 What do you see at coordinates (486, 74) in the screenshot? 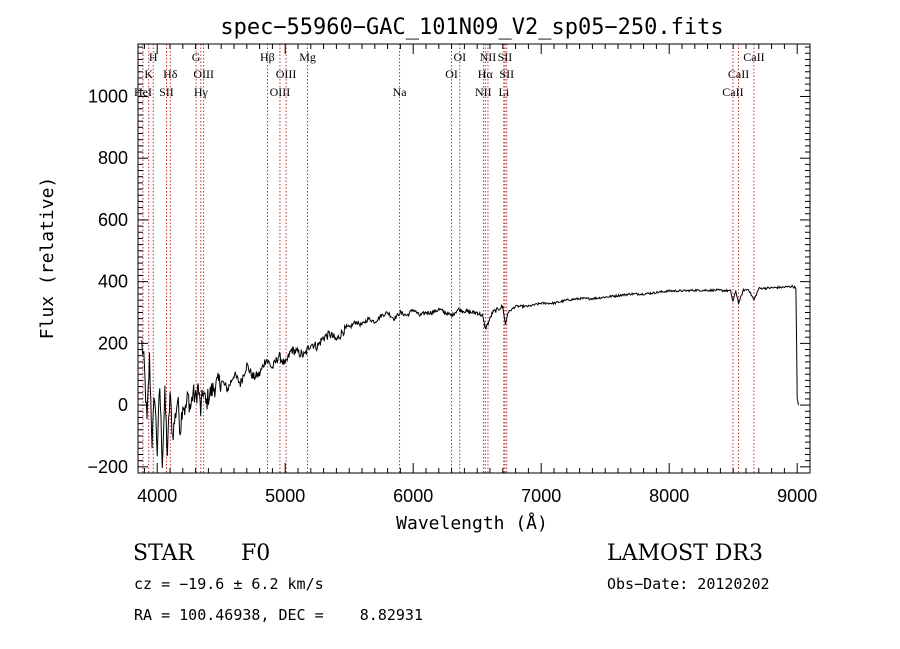
I see `spectral-line-label: Hα` at bounding box center [486, 74].